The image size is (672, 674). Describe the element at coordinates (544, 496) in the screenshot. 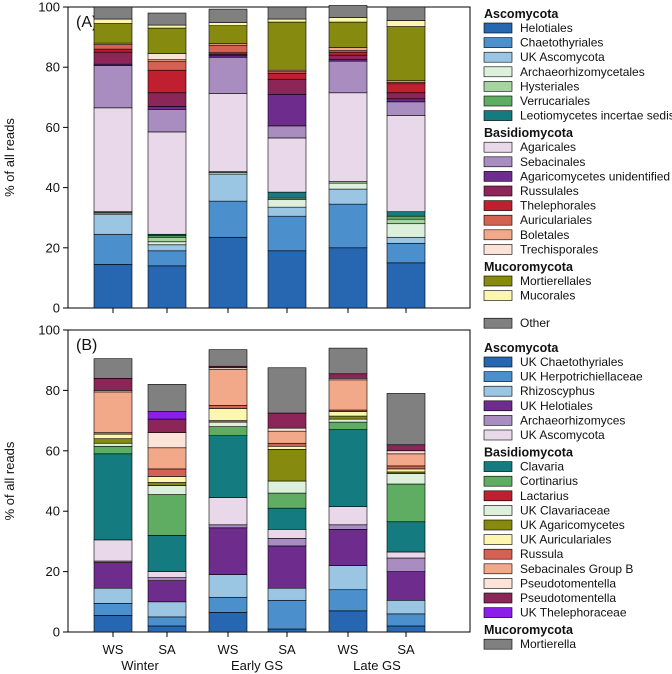

I see `legend-label: Lactarius` at that location.